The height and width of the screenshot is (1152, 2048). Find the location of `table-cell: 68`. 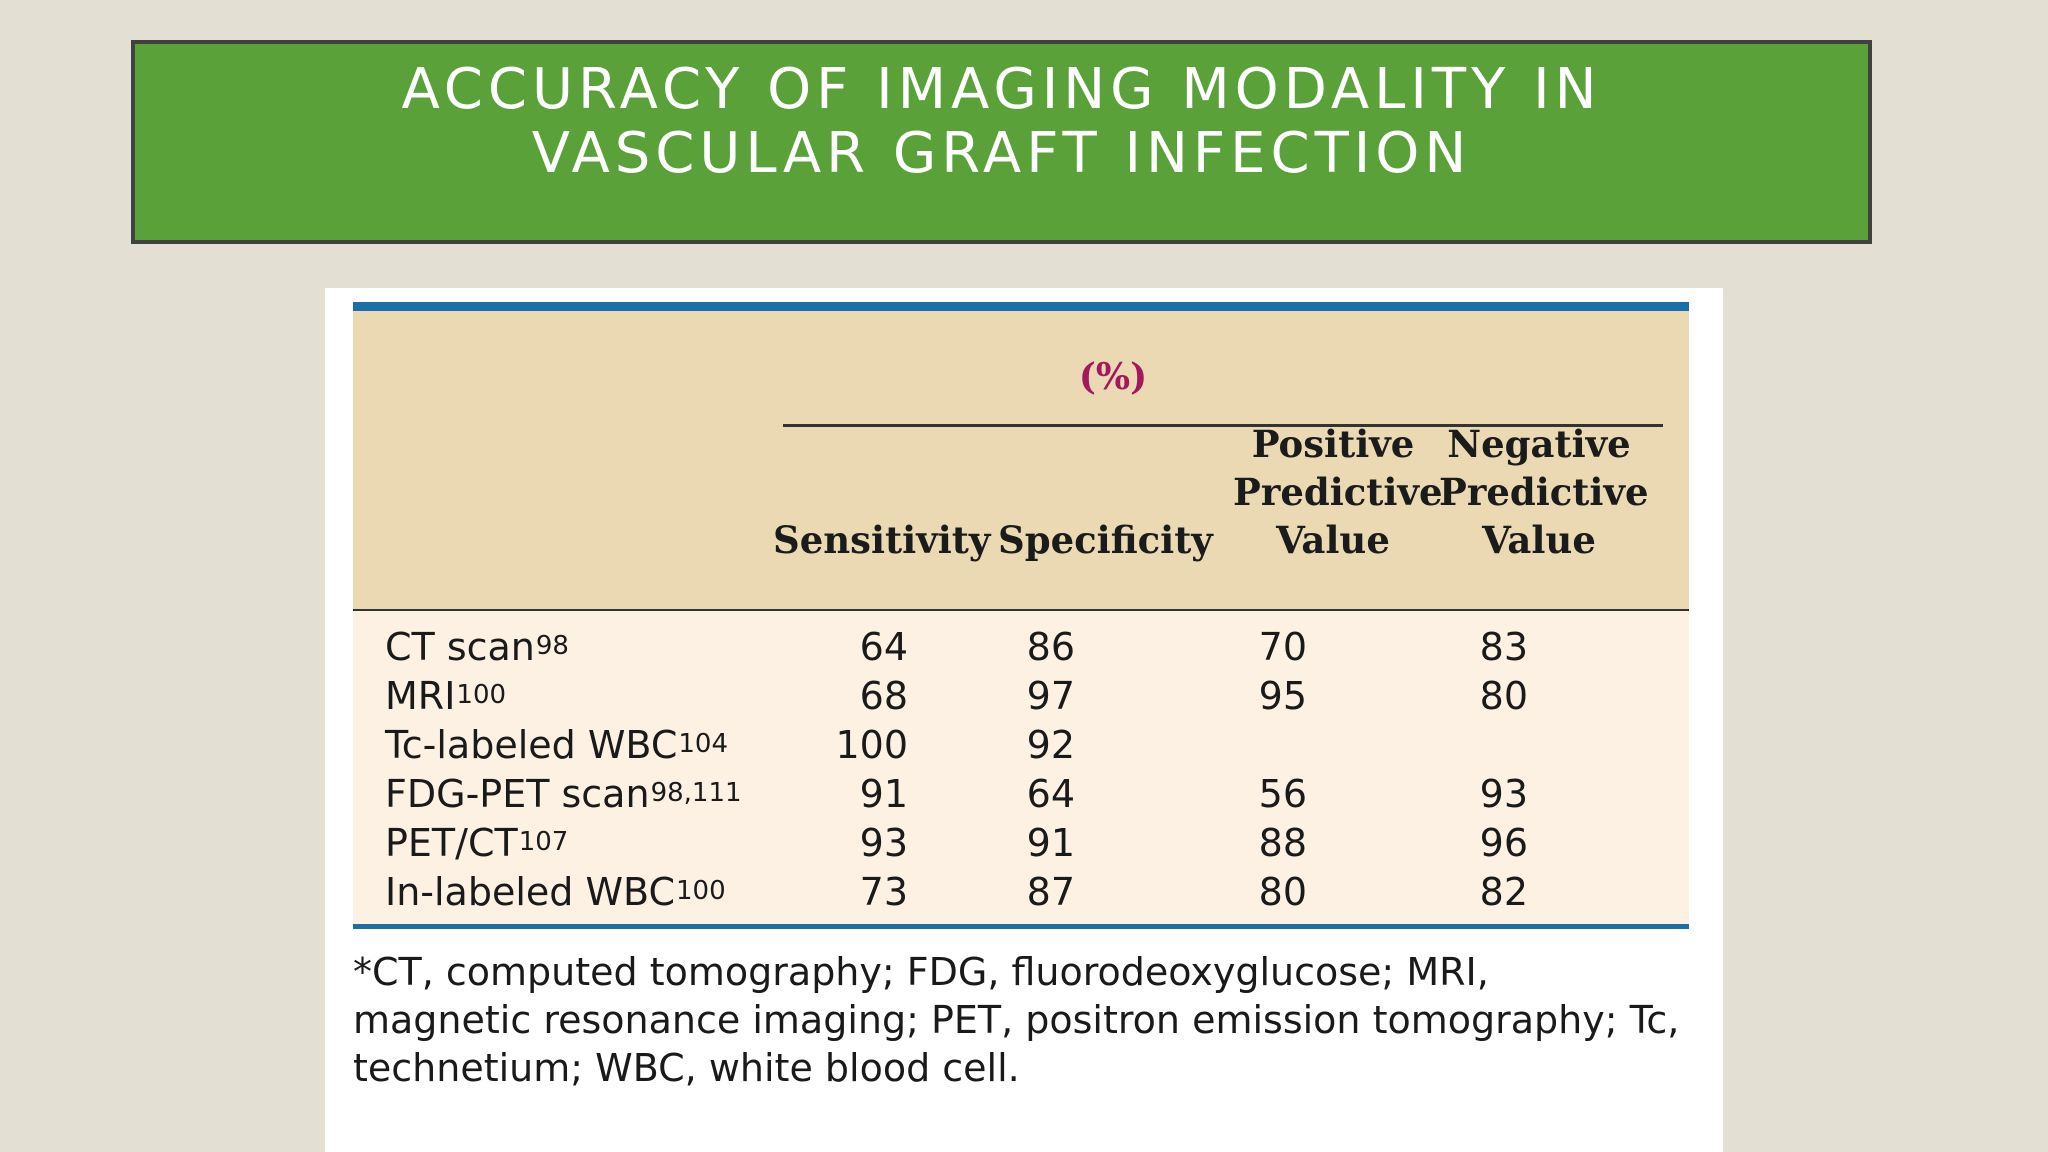

table-cell: 68 is located at coordinates (883, 696).